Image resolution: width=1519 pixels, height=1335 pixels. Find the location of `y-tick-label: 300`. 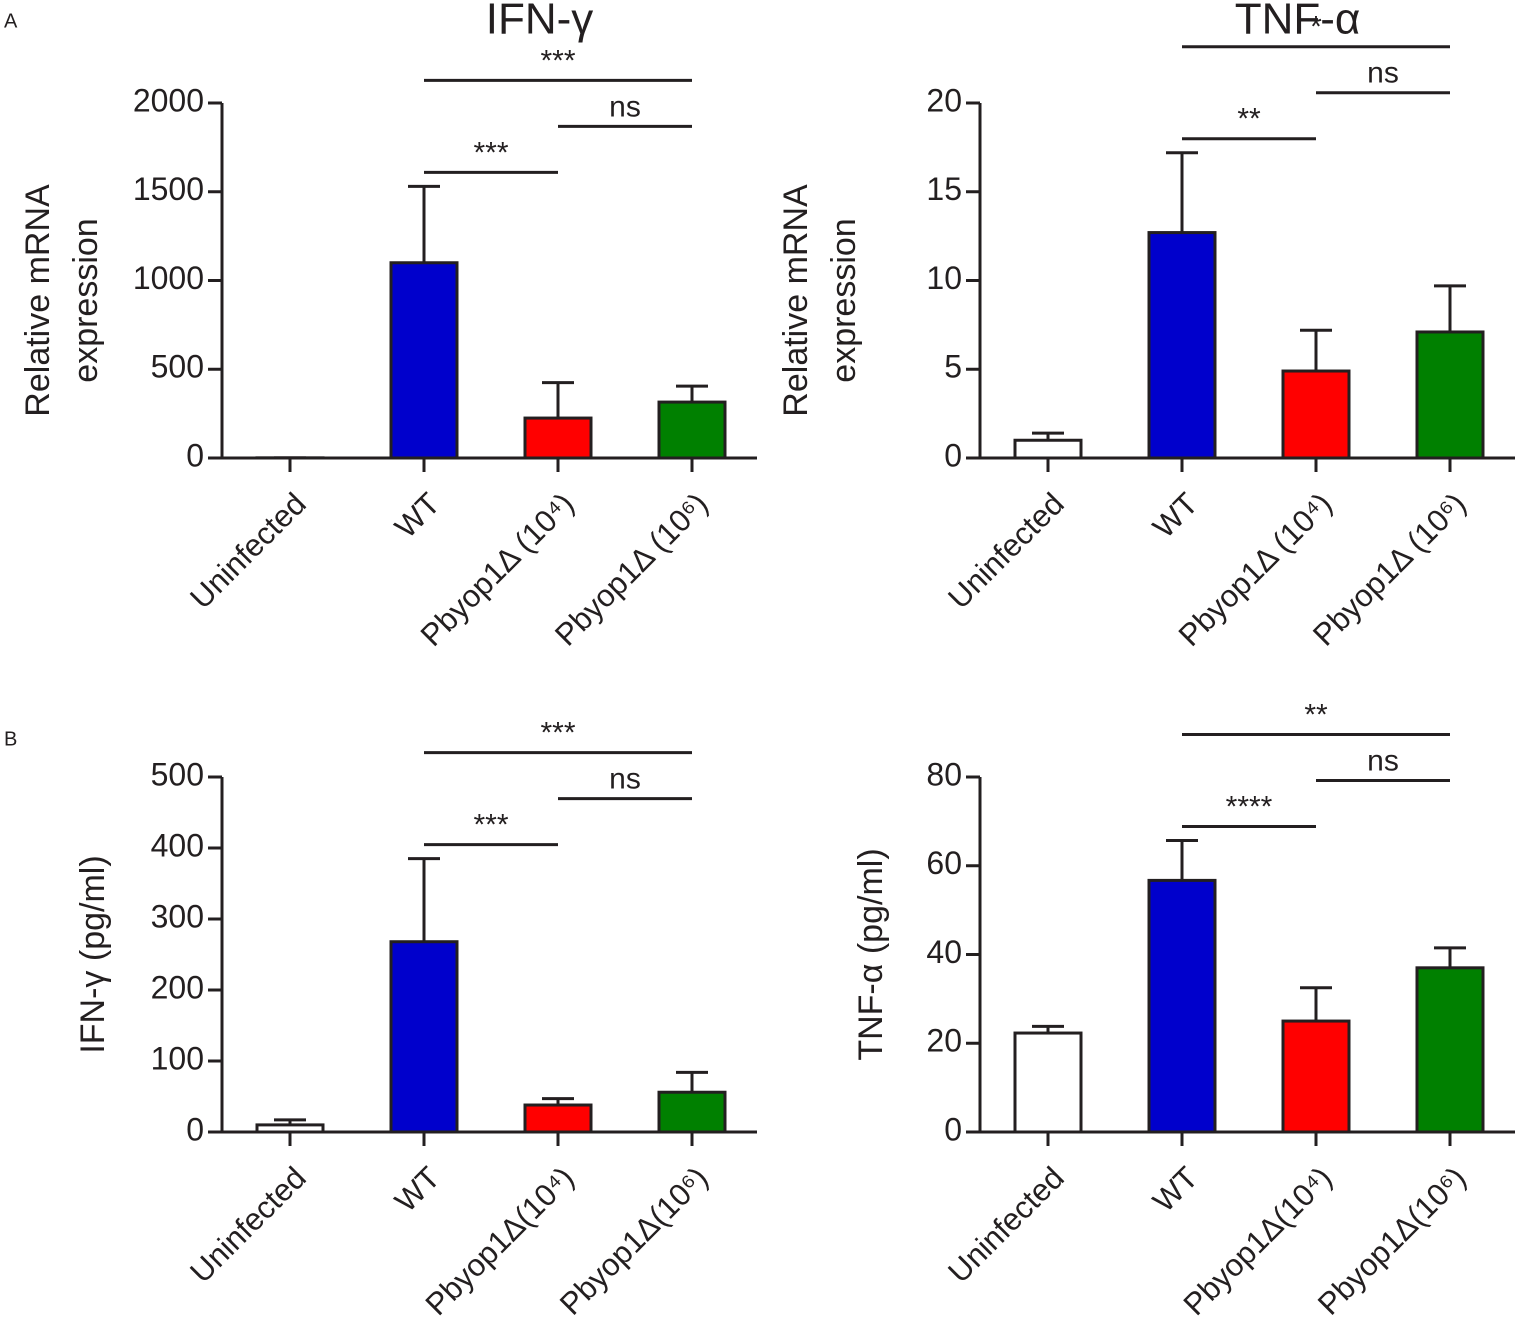

y-tick-label: 300 is located at coordinates (177, 916).